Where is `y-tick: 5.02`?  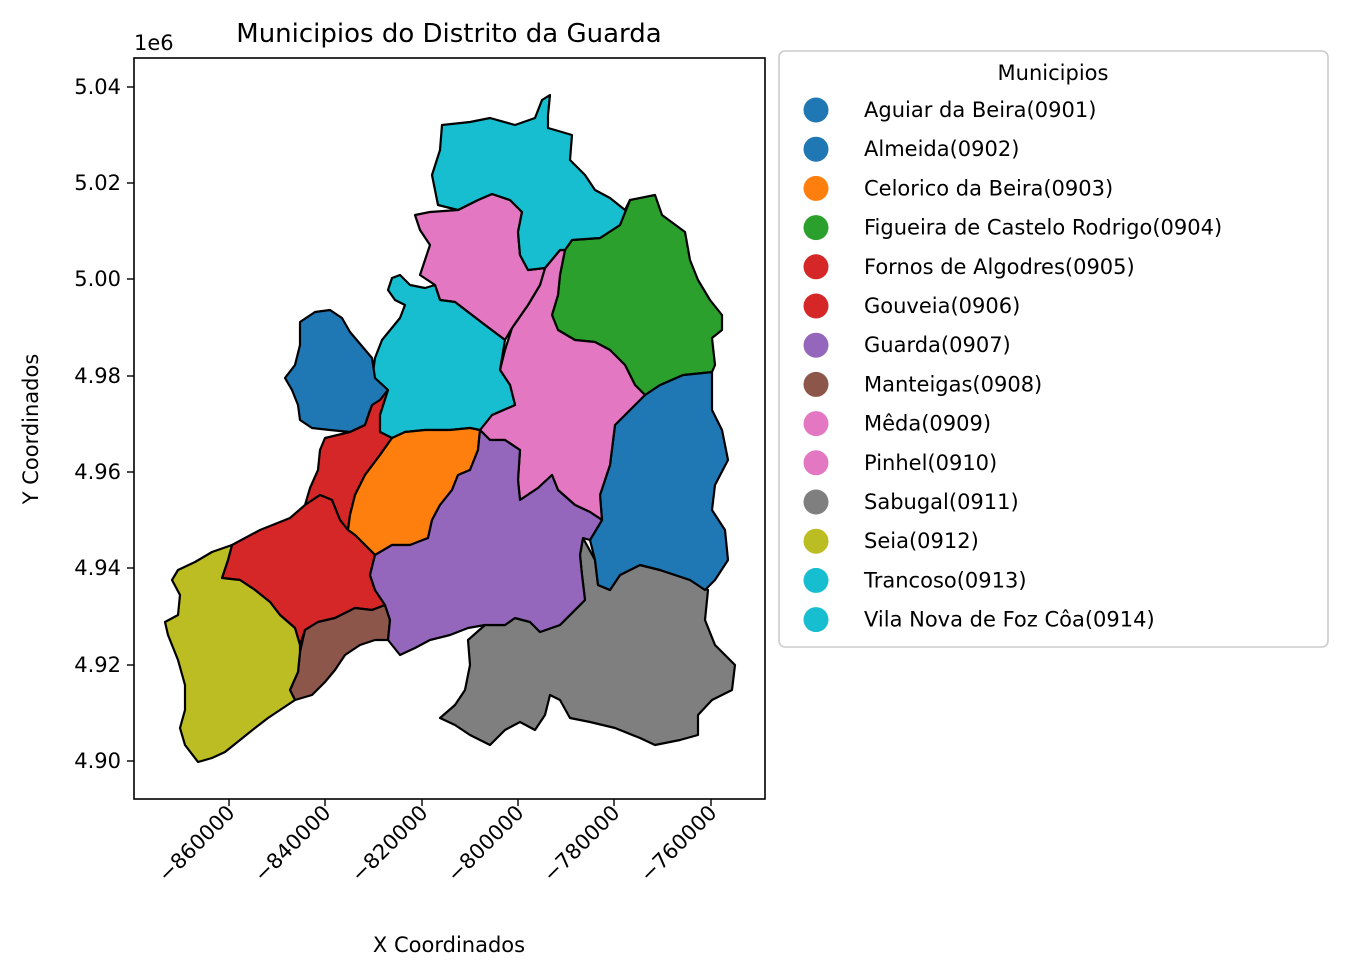
y-tick: 5.02 is located at coordinates (104, 183).